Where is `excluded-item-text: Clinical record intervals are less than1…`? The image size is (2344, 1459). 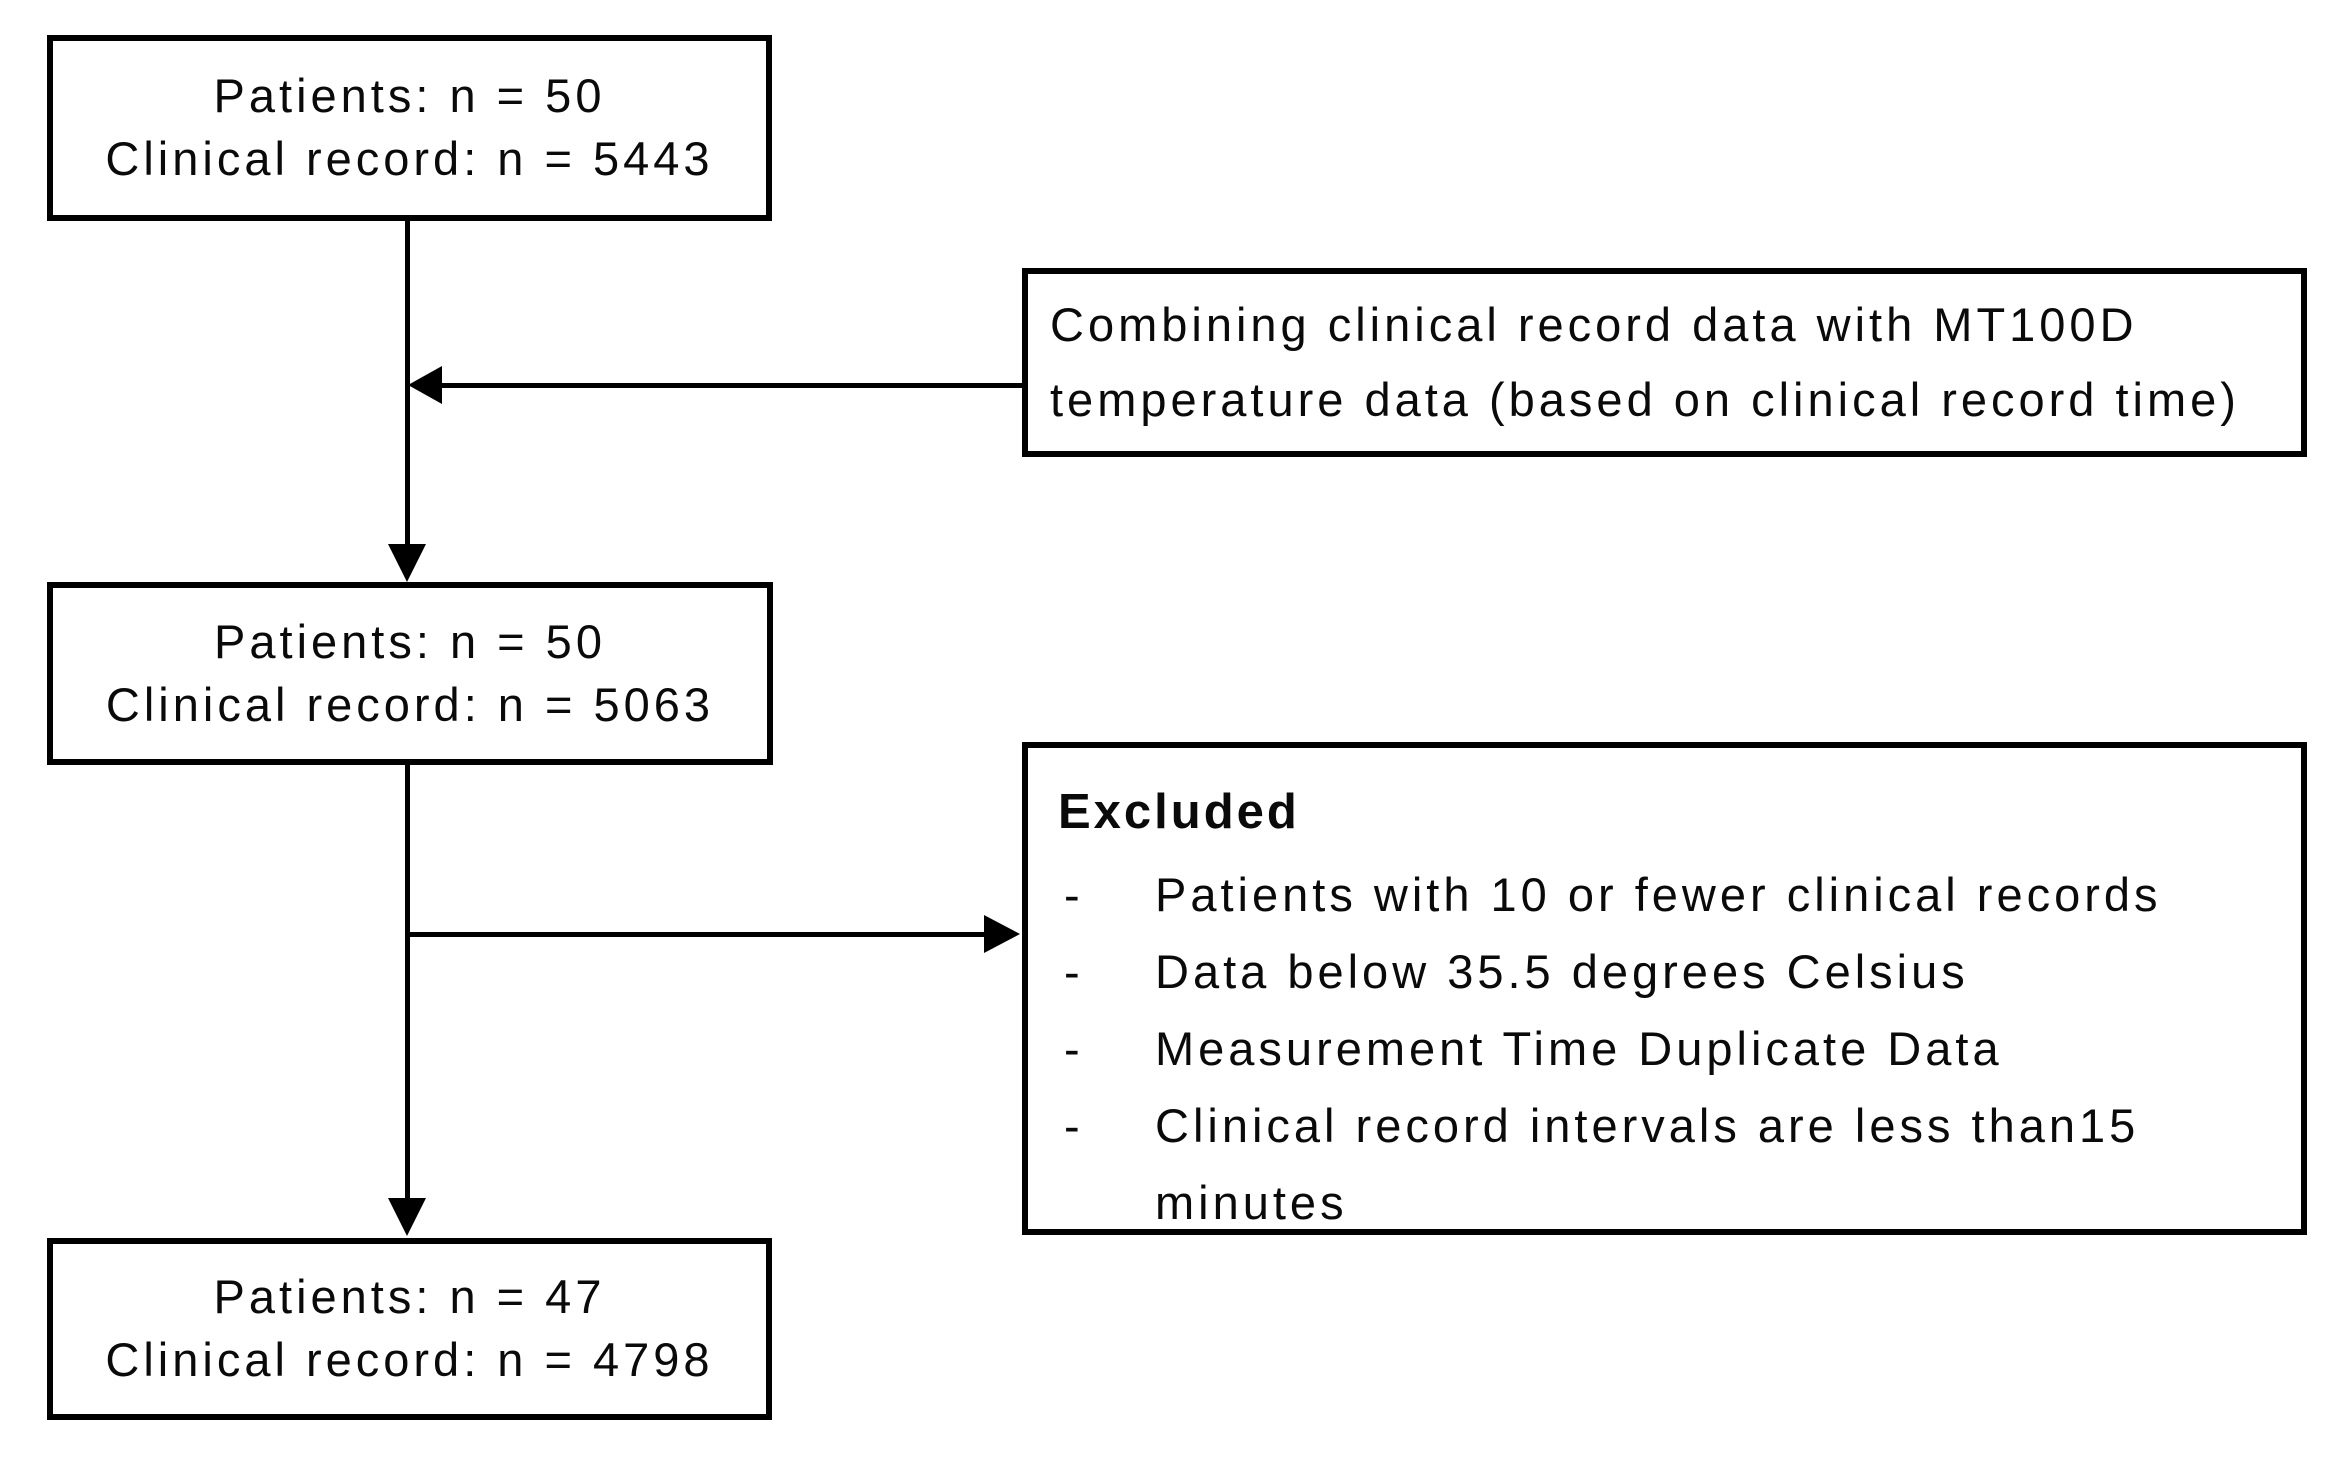 excluded-item-text: Clinical record intervals are less than1… is located at coordinates (1647, 1164).